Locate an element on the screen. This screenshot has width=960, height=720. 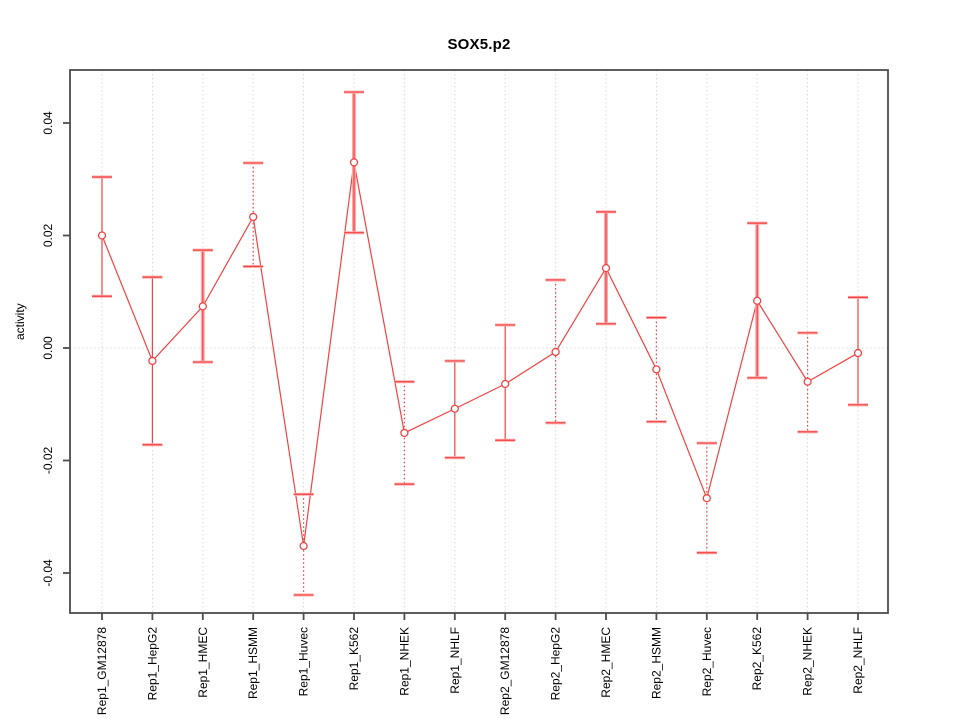
x-tick-label: Rep2_Huvec is located at coordinates (707, 661).